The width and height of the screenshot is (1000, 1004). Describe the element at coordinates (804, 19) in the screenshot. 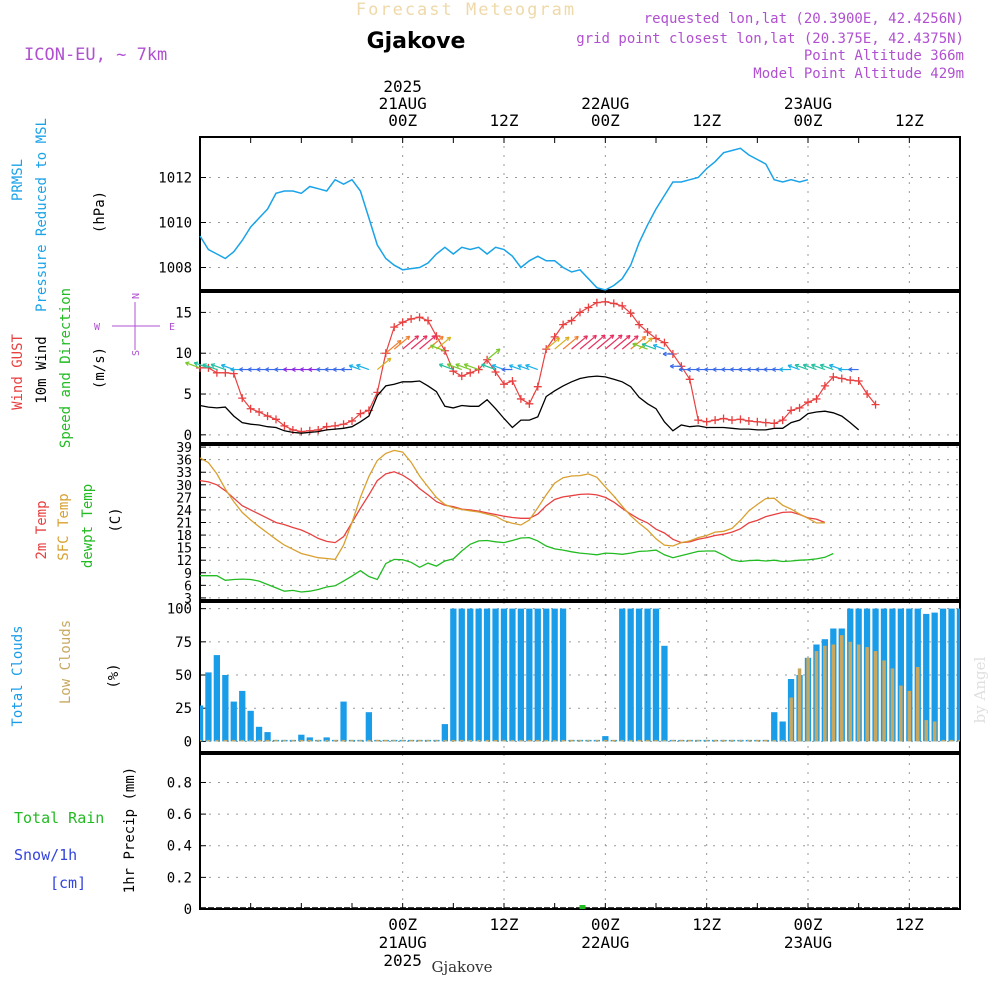

I see `requested-coords: requested lon,lat (20.3900E, 42.4256N)` at that location.